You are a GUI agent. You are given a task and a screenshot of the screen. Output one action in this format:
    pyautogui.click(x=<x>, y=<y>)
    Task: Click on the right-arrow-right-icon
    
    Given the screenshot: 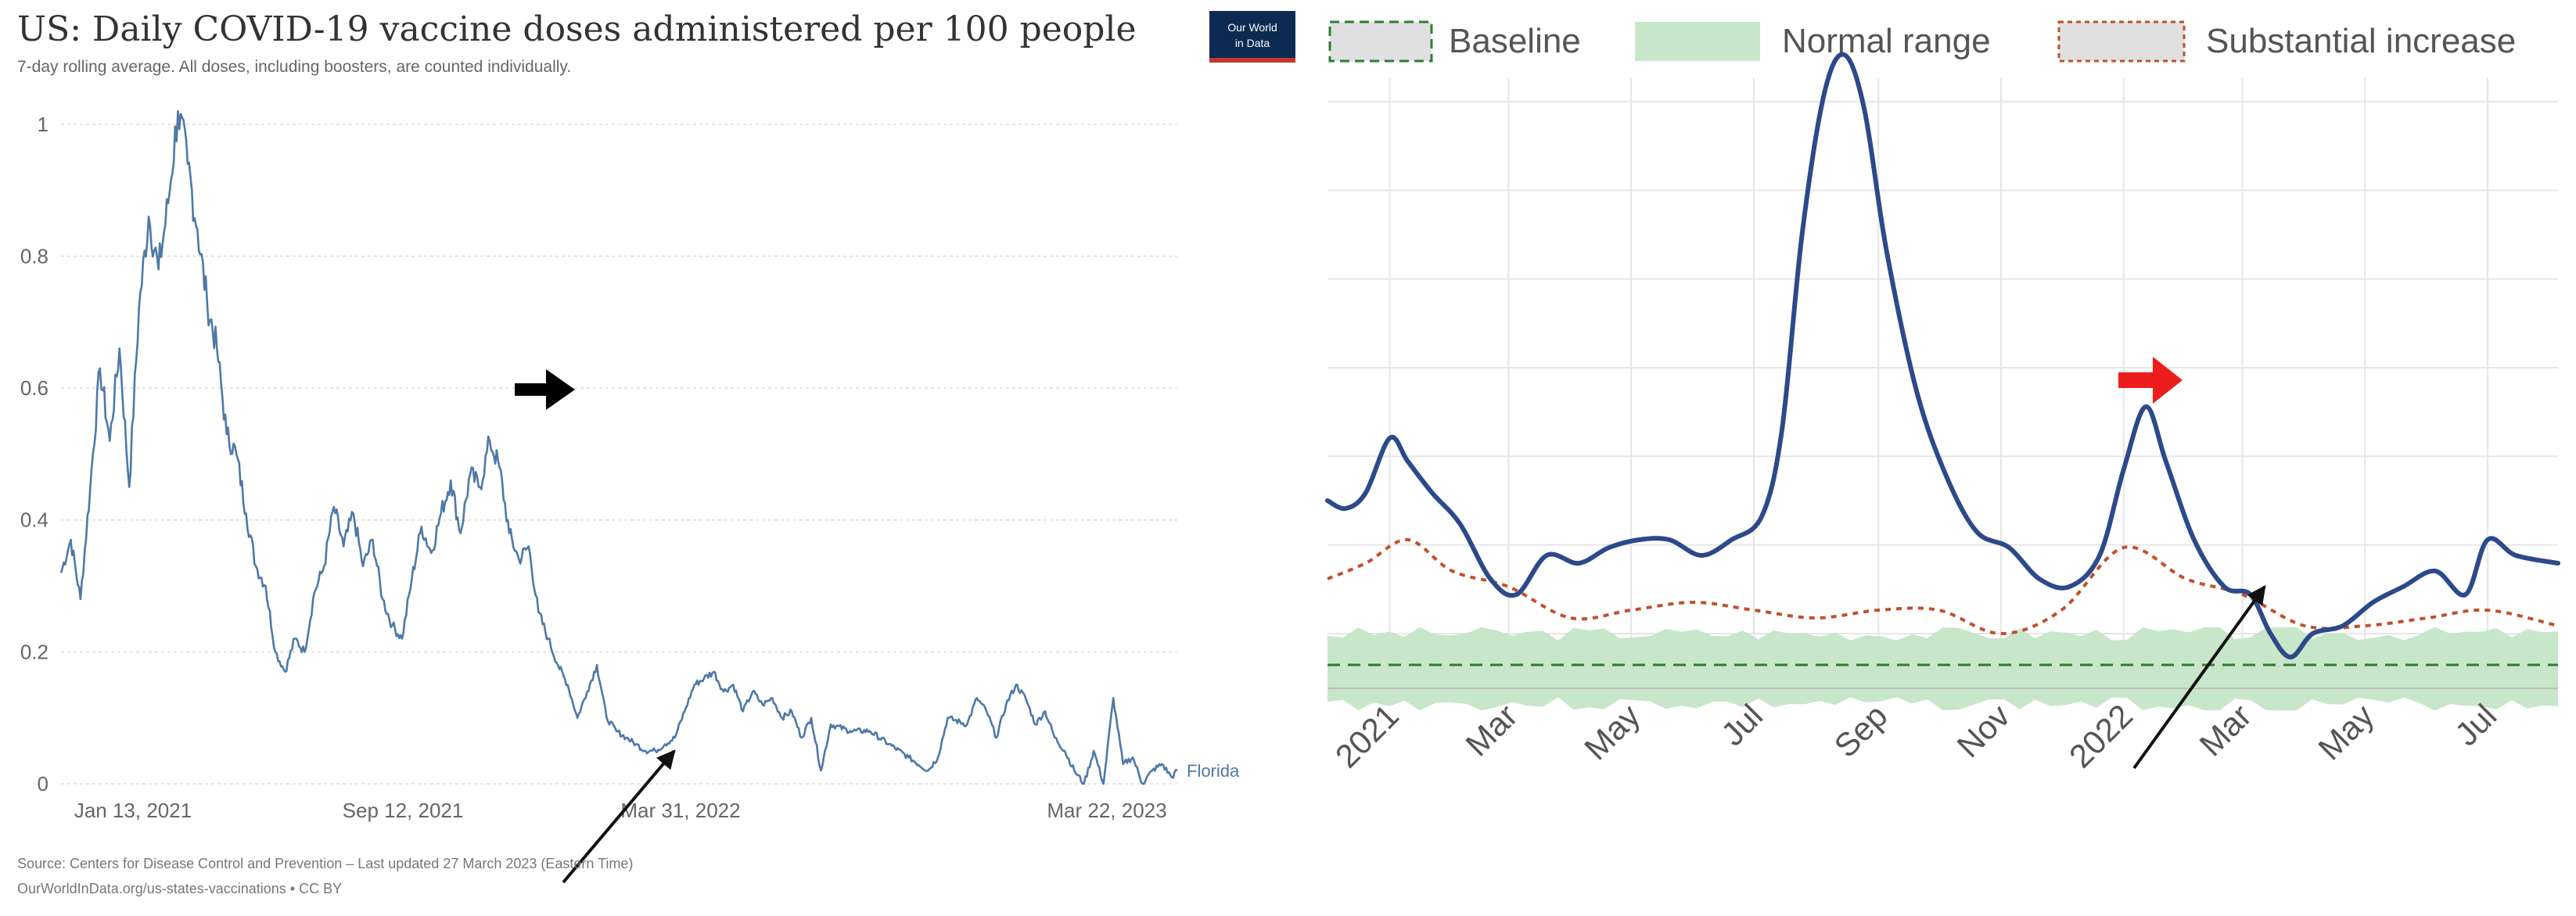 What is the action you would take?
    pyautogui.click(x=2151, y=380)
    